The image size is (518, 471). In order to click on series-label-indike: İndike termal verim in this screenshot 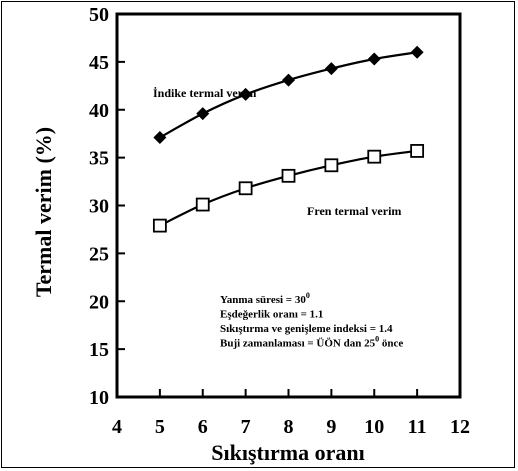, I will do `click(204, 93)`.